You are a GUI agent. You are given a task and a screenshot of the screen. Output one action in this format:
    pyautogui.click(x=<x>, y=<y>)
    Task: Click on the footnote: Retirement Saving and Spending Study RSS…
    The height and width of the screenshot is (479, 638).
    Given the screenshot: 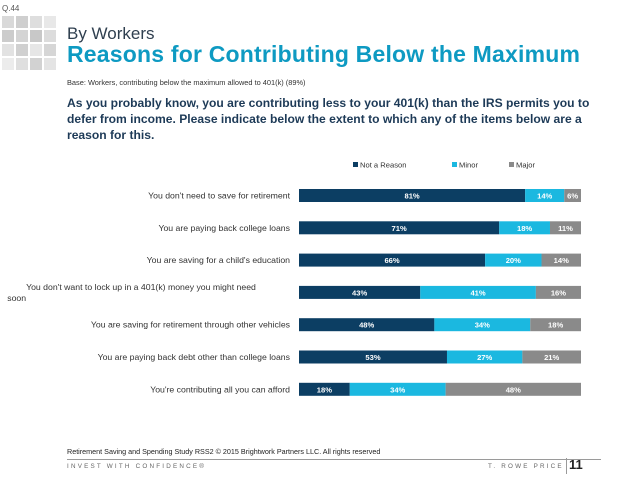 What is the action you would take?
    pyautogui.click(x=224, y=451)
    